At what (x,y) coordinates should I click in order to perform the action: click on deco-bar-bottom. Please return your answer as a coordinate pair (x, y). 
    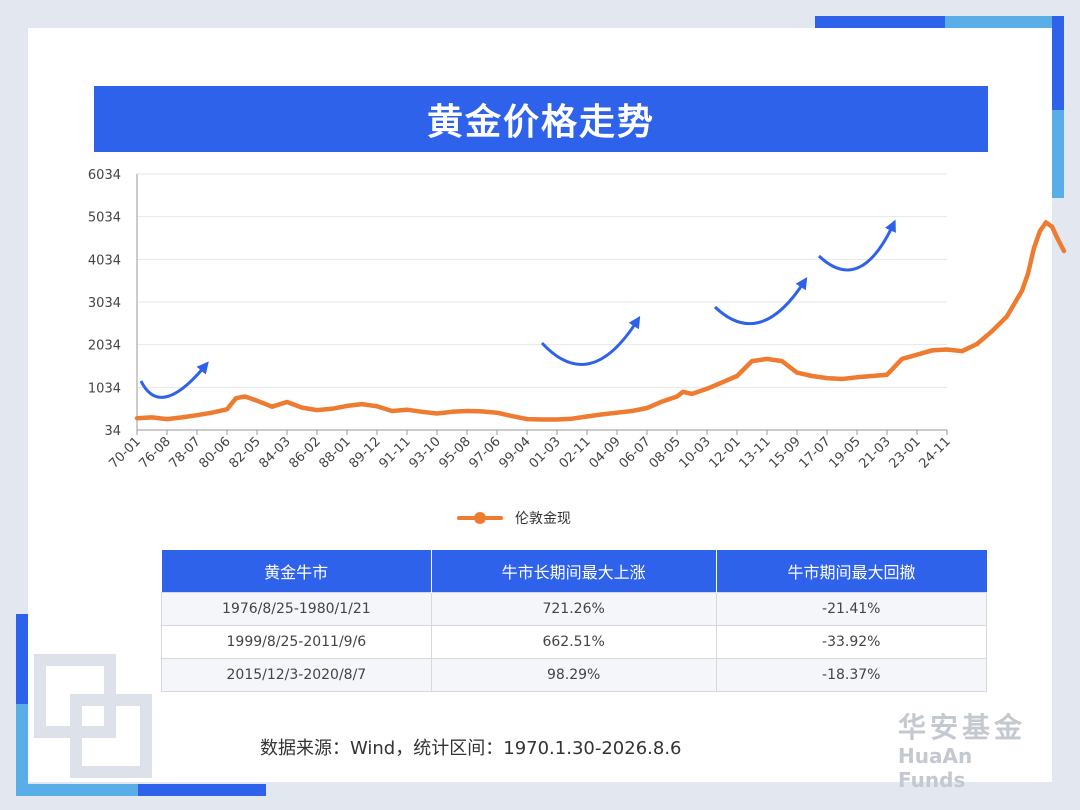
    Looking at the image, I should click on (83, 790).